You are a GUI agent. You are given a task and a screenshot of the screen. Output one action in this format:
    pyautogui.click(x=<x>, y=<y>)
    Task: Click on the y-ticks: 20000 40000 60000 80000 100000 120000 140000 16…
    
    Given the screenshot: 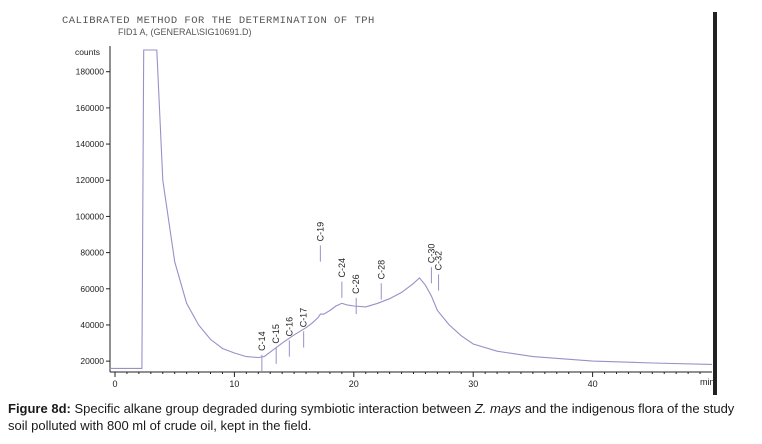 What is the action you would take?
    pyautogui.click(x=93, y=216)
    